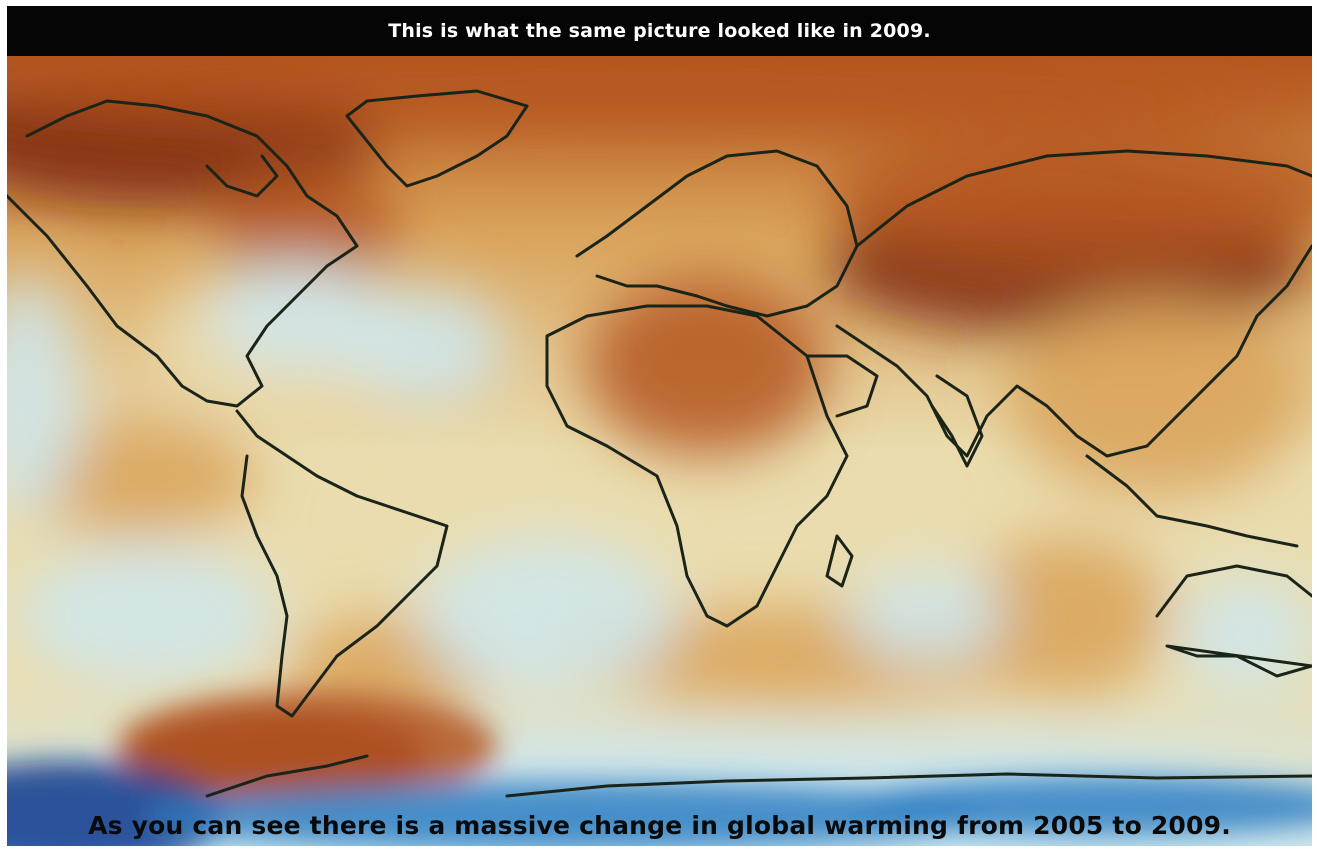 Image resolution: width=1317 pixels, height=851 pixels. I want to click on coastline-north-america, so click(183, 253).